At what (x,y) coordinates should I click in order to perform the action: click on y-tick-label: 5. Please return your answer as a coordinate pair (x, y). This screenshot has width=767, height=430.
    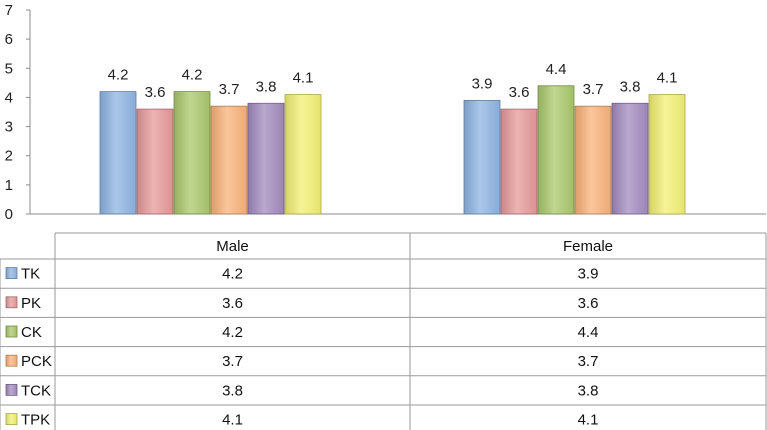
    Looking at the image, I should click on (9, 68).